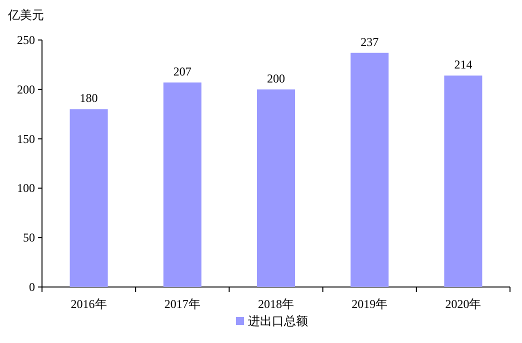 This screenshot has height=343, width=522. What do you see at coordinates (26, 15) in the screenshot?
I see `ylabel: 亿美元` at bounding box center [26, 15].